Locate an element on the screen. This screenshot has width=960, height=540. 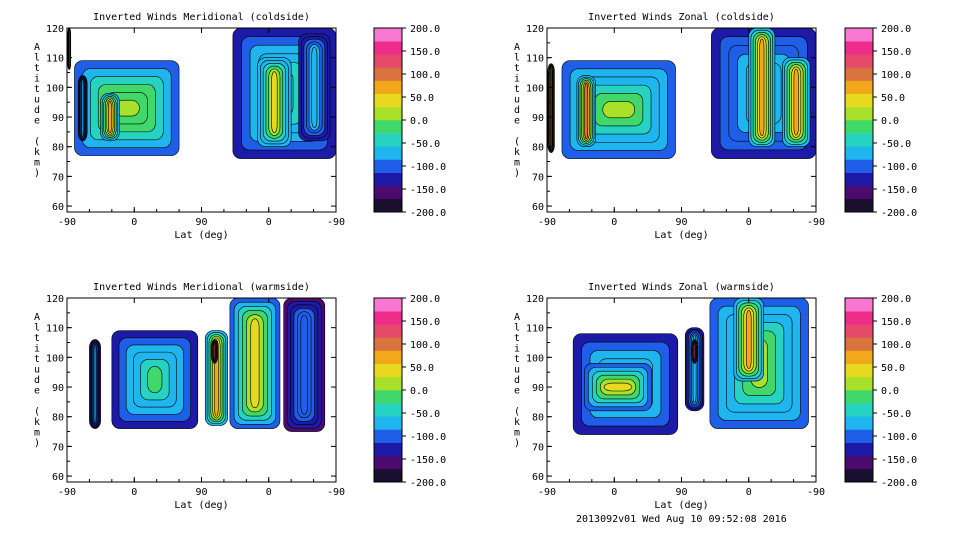
colorbar-tick-label: 50.0 is located at coordinates (893, 368).